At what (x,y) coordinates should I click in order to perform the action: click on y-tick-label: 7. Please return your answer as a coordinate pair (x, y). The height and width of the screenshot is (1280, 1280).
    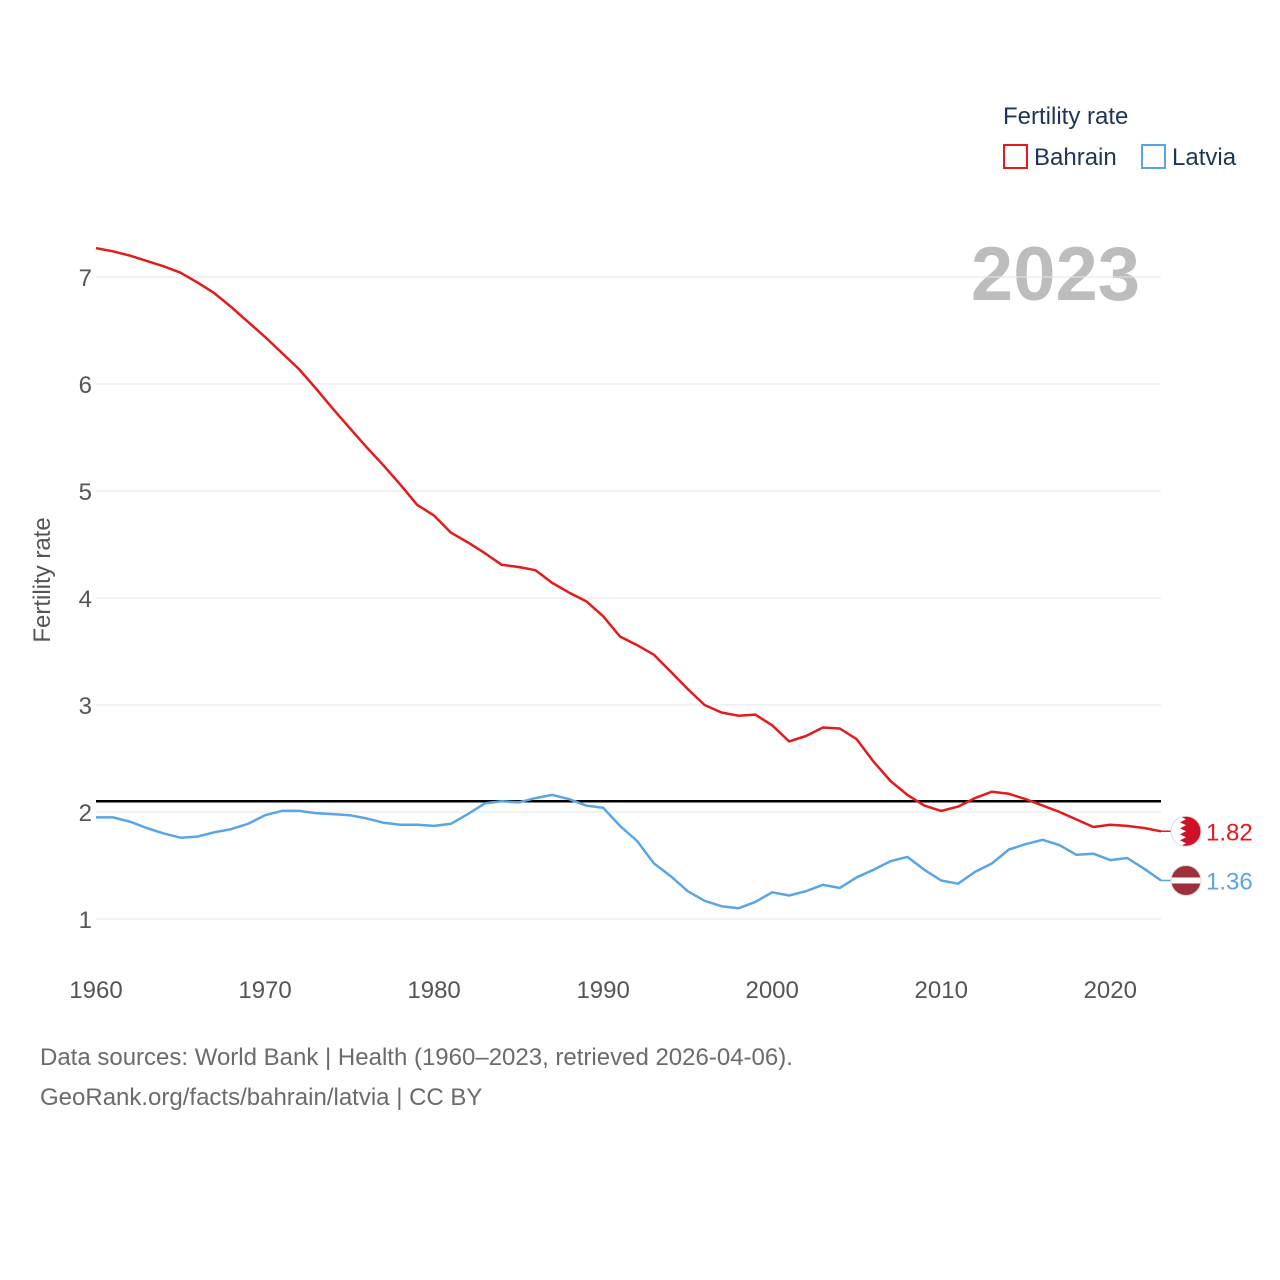
    Looking at the image, I should click on (85, 278).